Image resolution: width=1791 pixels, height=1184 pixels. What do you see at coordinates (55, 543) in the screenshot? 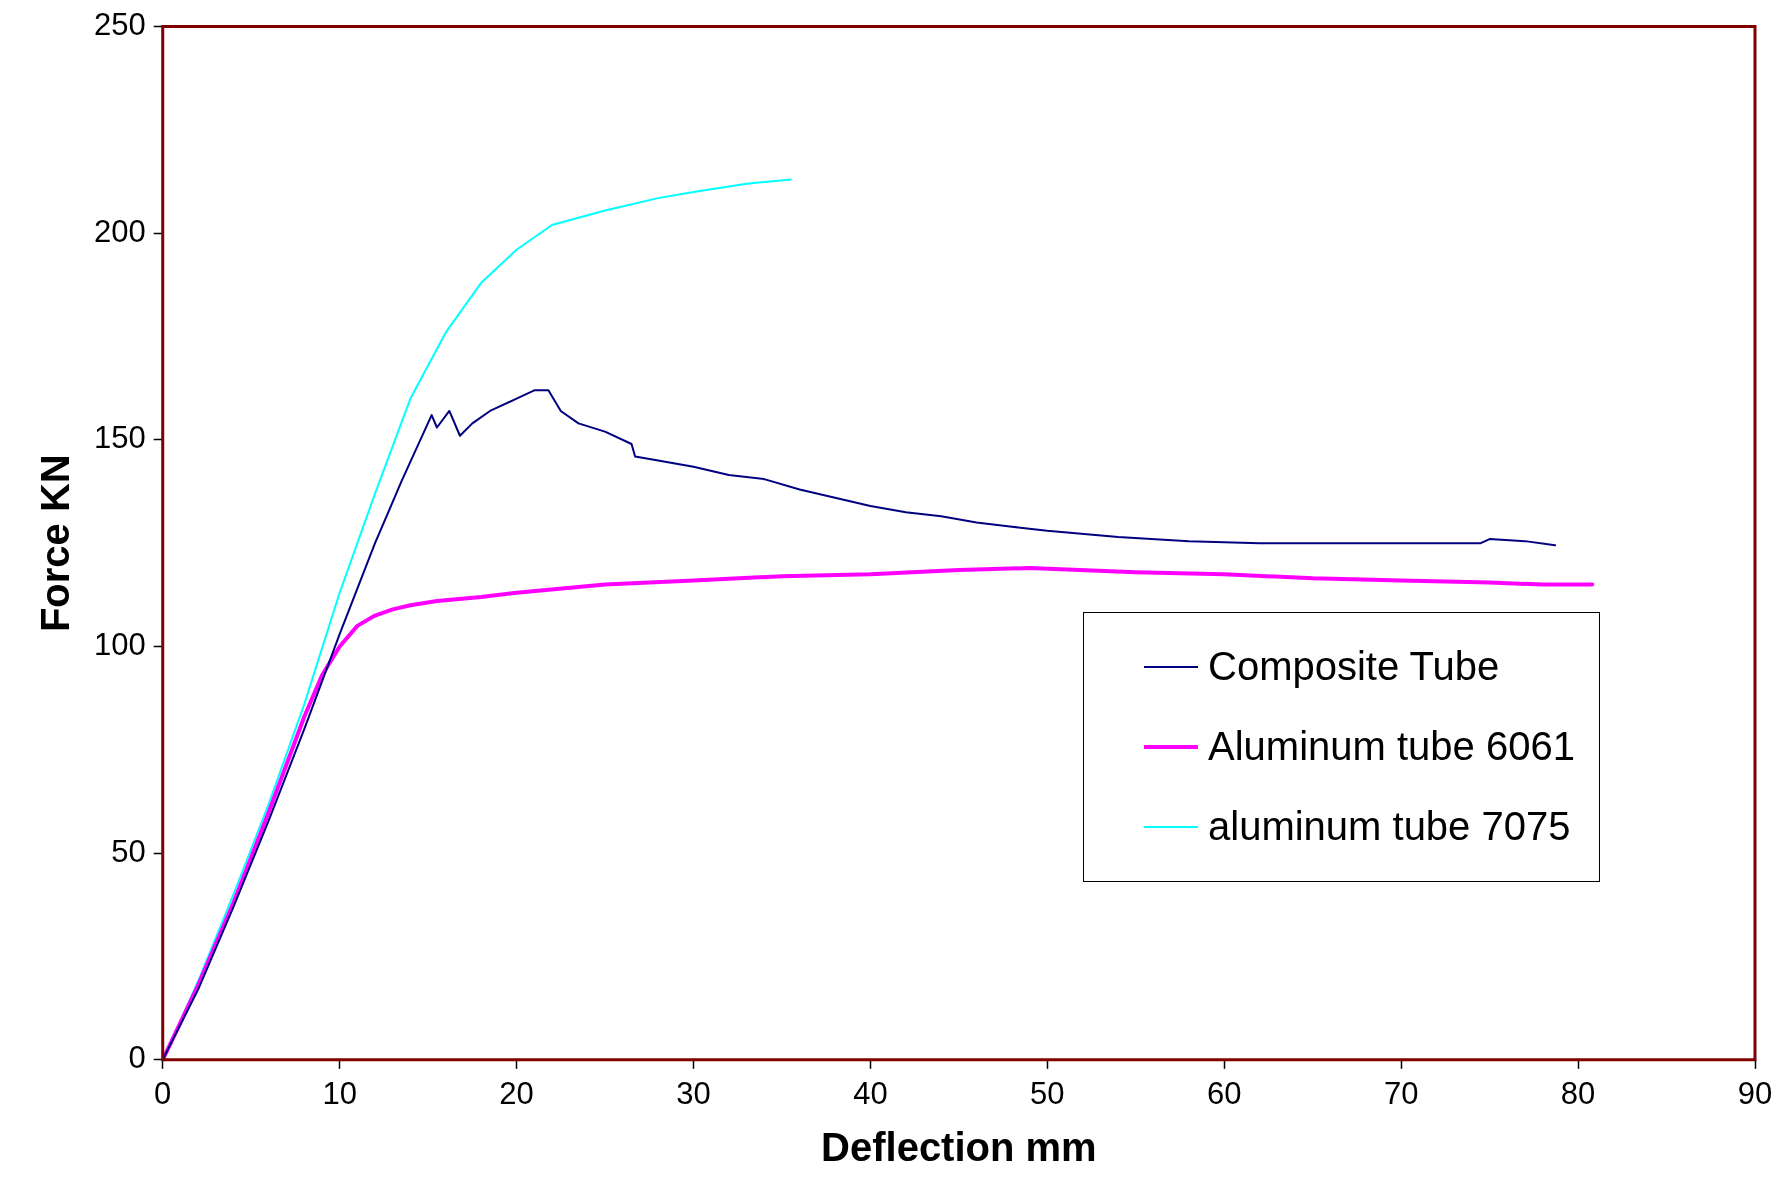
I see `y-axis-title: Force KN` at bounding box center [55, 543].